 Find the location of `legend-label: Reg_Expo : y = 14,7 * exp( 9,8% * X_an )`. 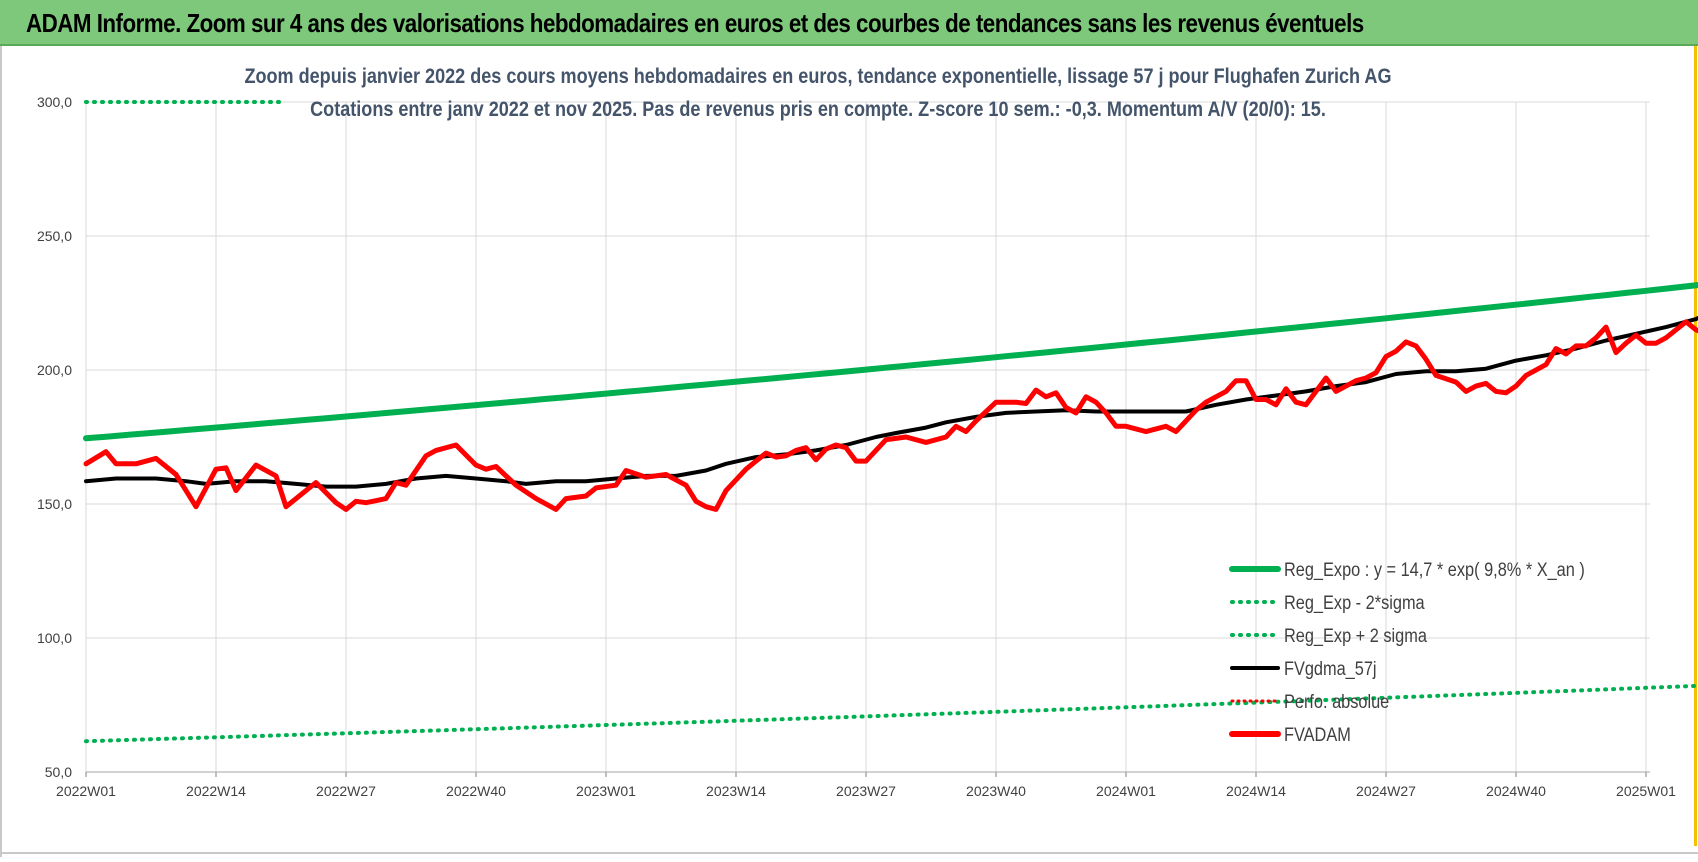

legend-label: Reg_Expo : y = 14,7 * exp( 9,8% * X_an ) is located at coordinates (1434, 570).